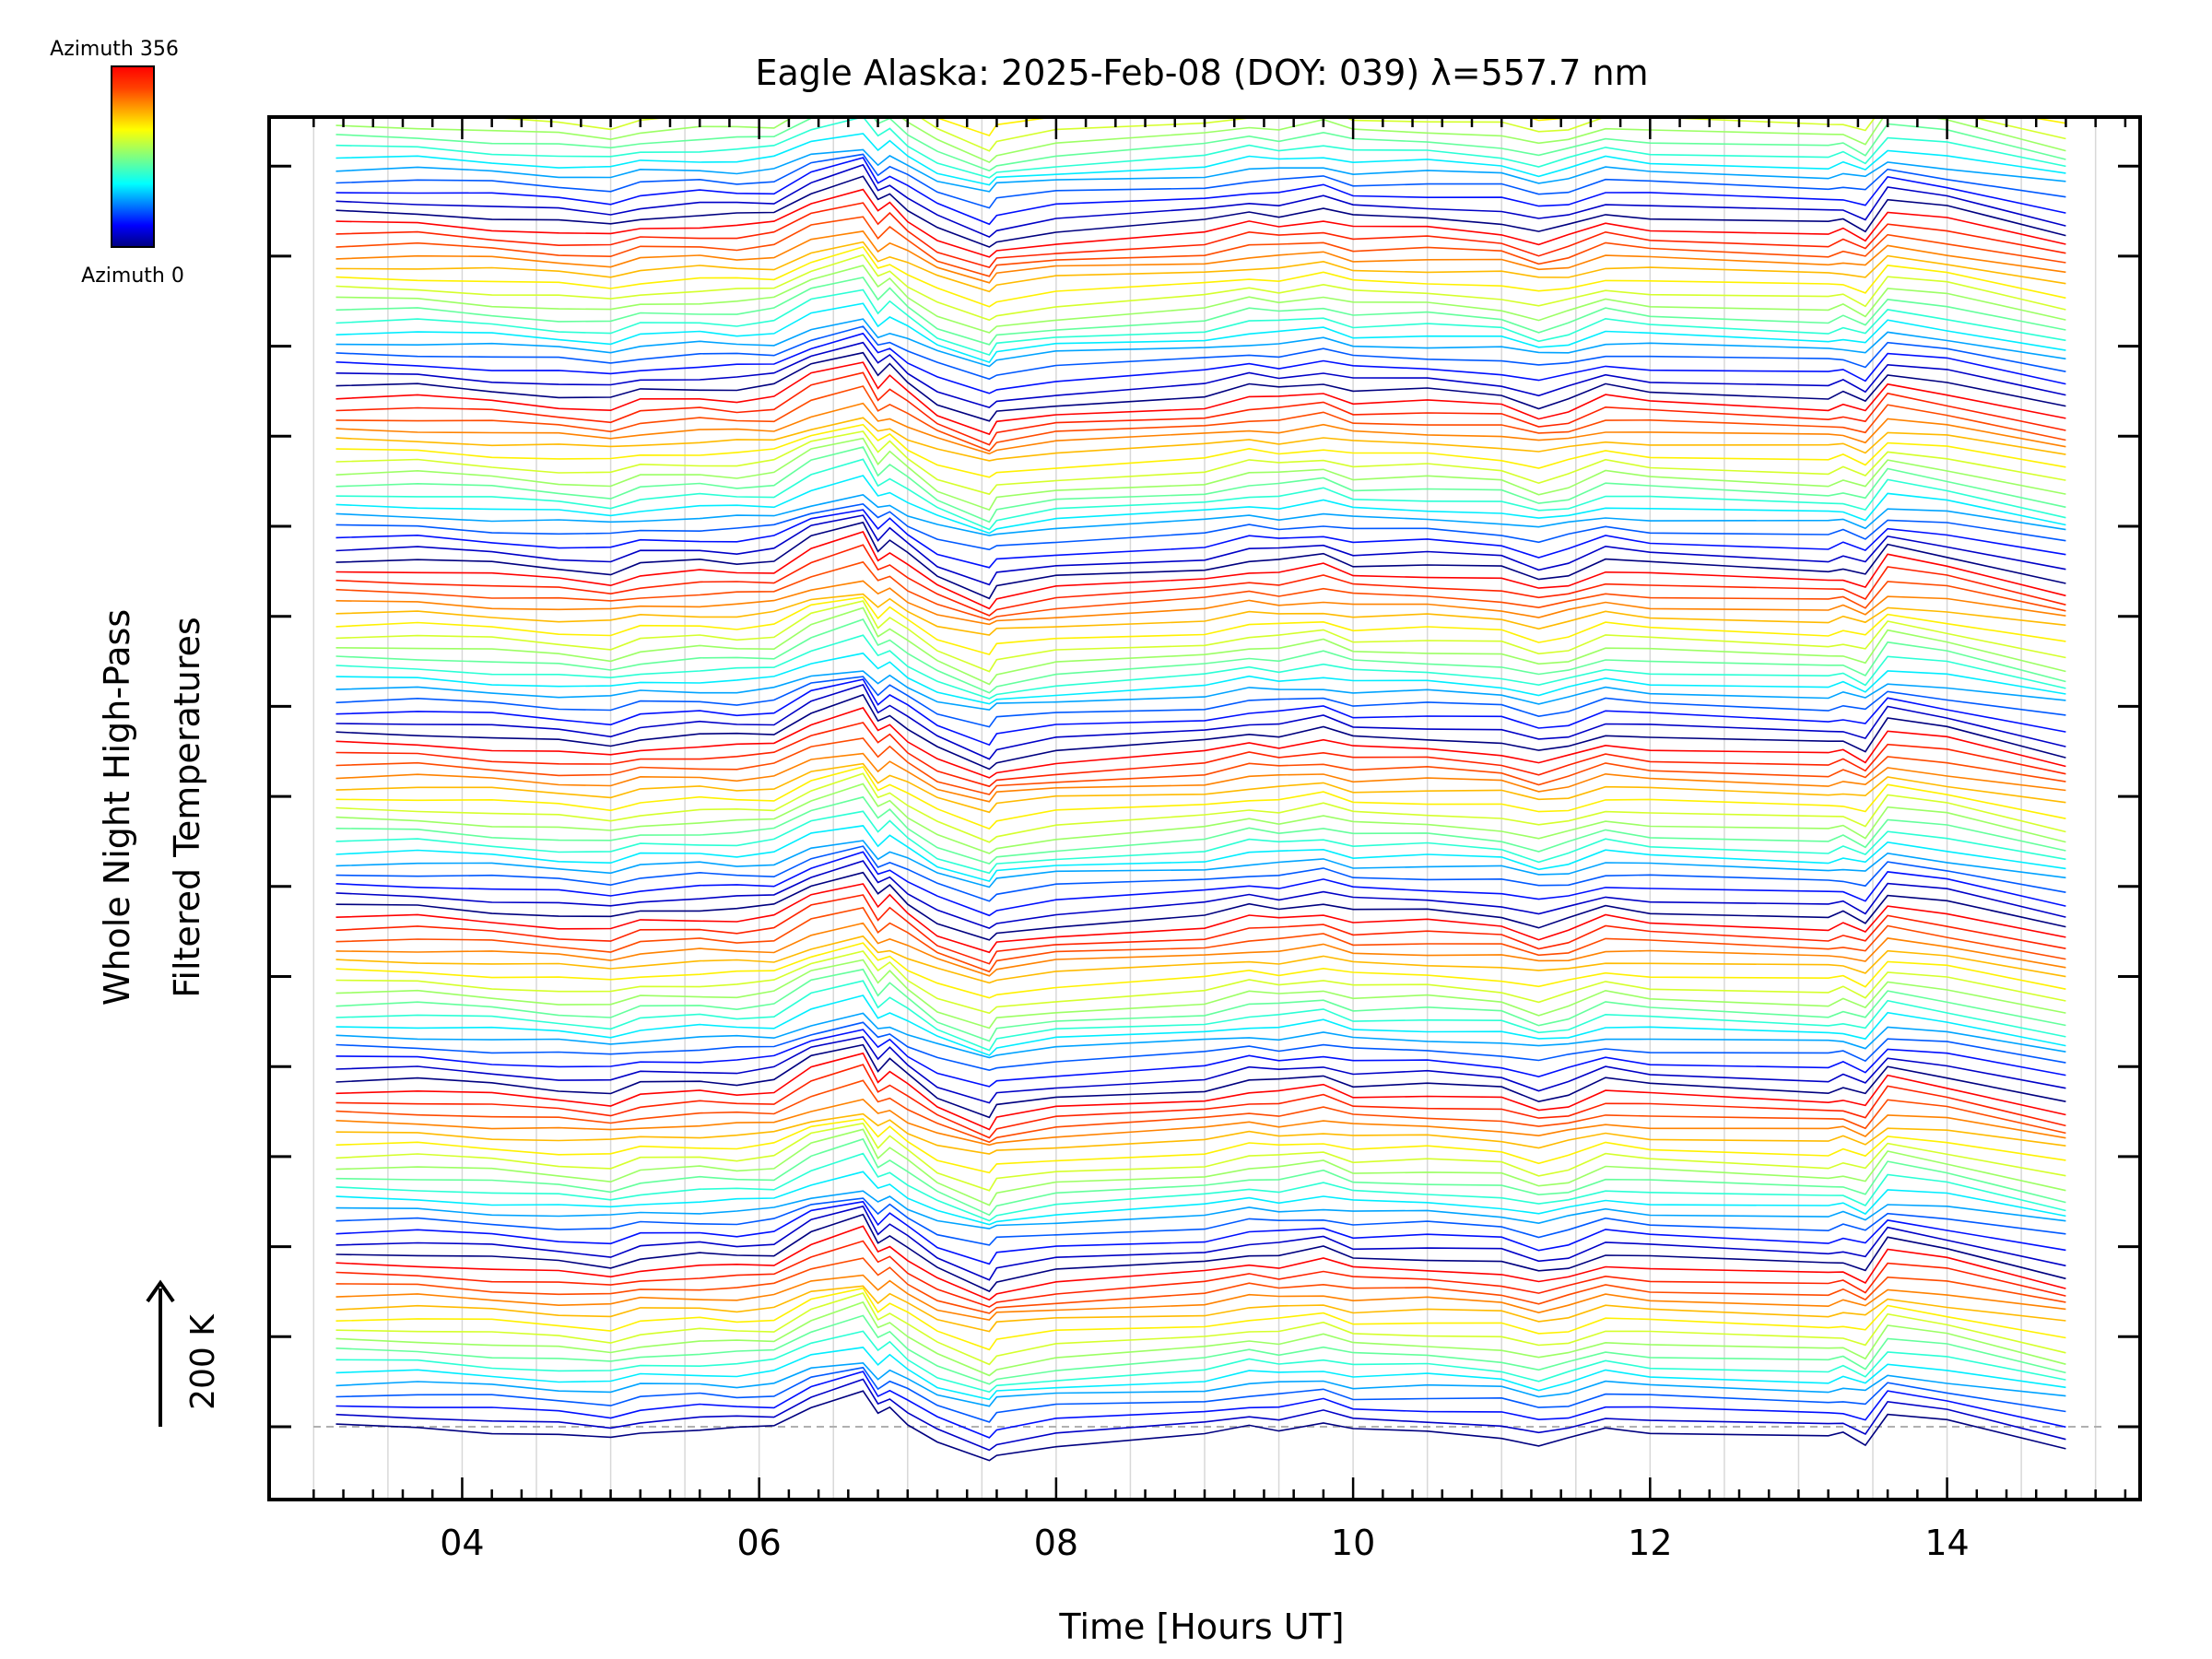 The height and width of the screenshot is (1659, 2212). What do you see at coordinates (1353, 1543) in the screenshot?
I see `x-tick-label: 10` at bounding box center [1353, 1543].